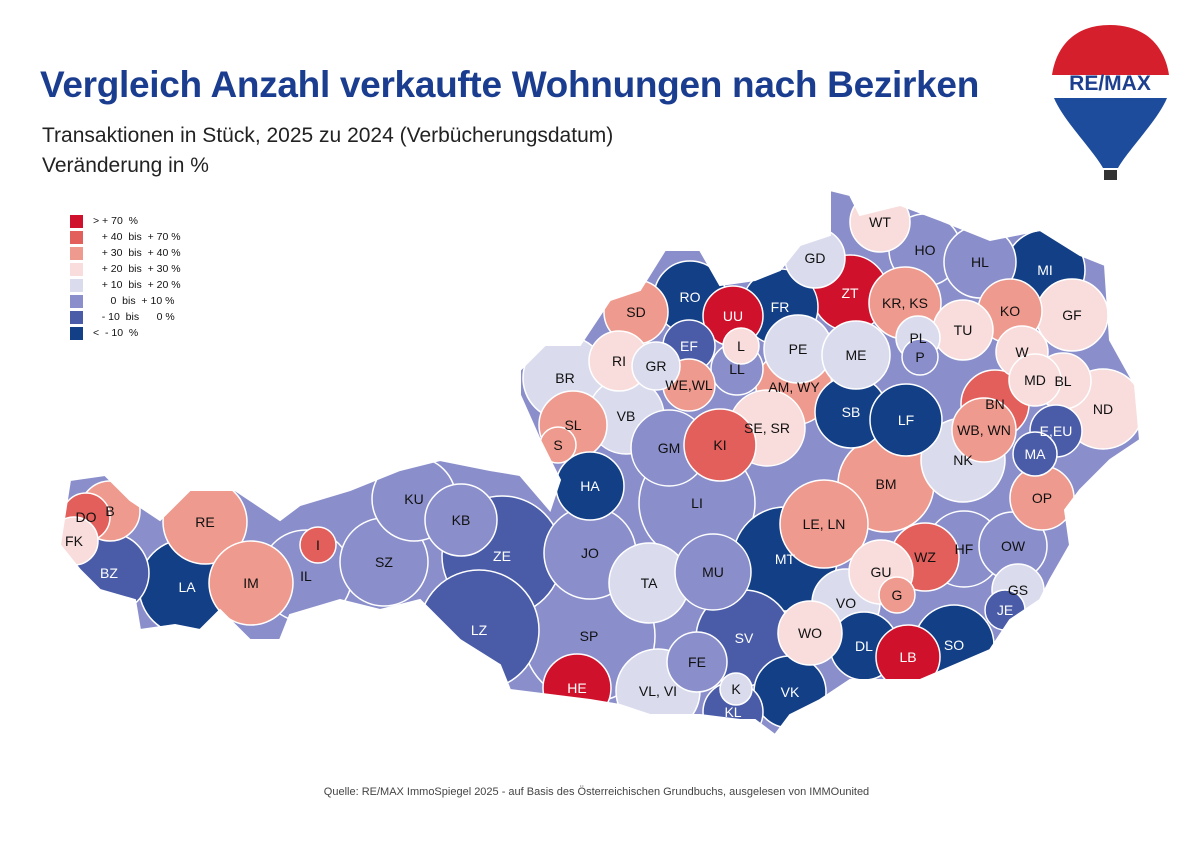 This screenshot has width=1193, height=843. What do you see at coordinates (1013, 546) in the screenshot?
I see `district-label: OW` at bounding box center [1013, 546].